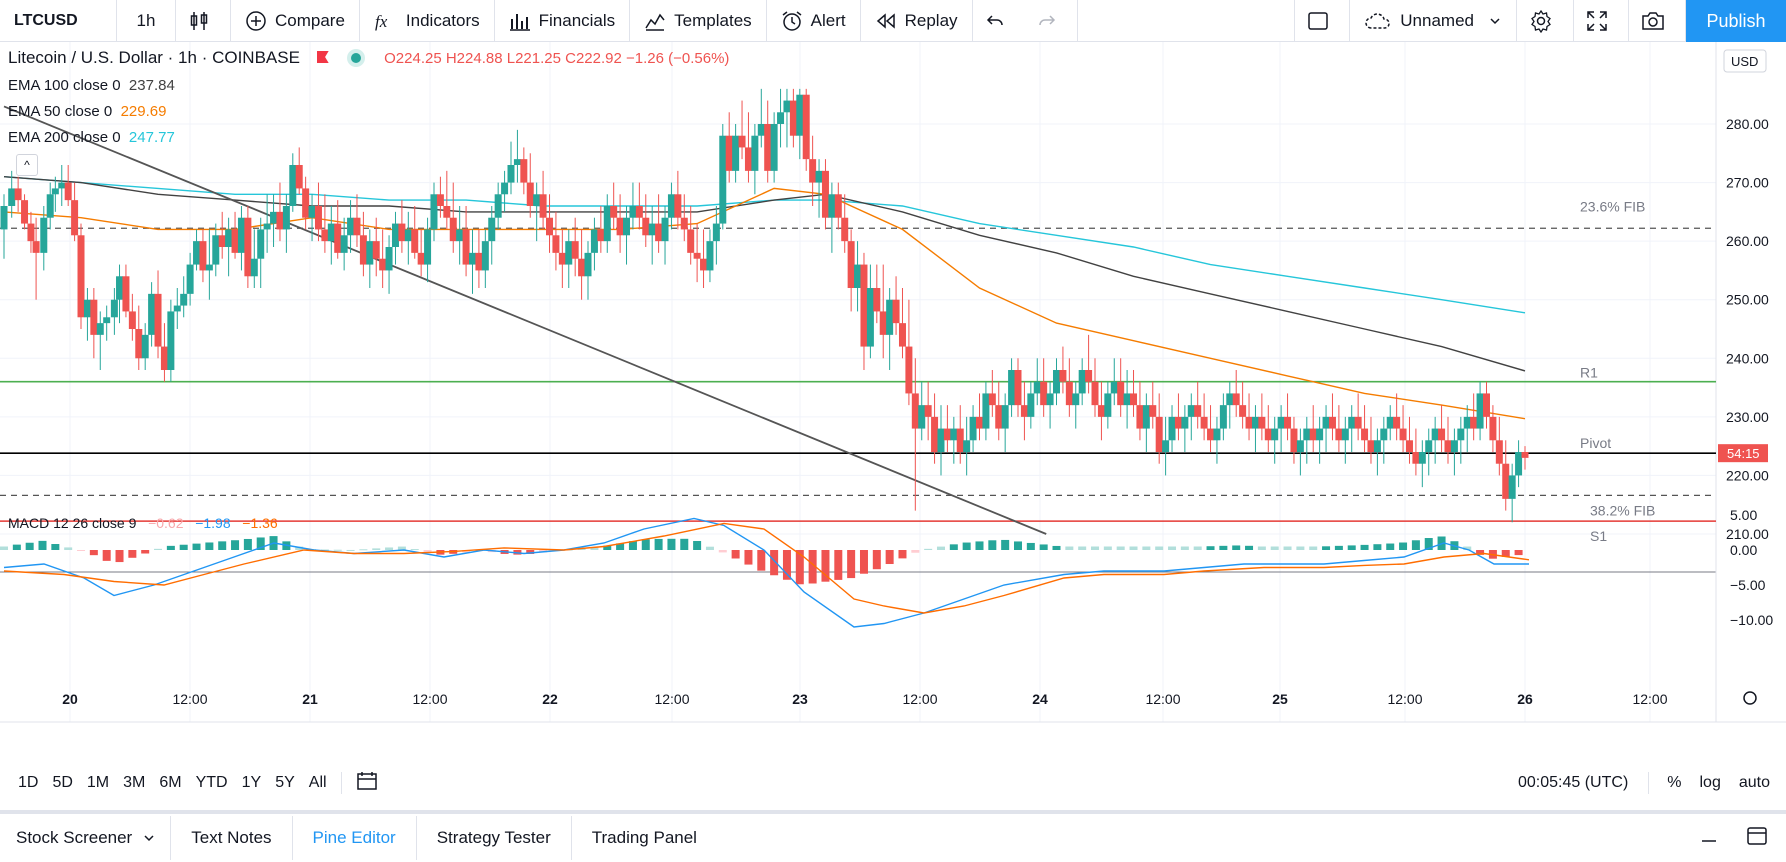 The height and width of the screenshot is (862, 1786). Describe the element at coordinates (644, 838) in the screenshot. I see `tab-trading-panel: Trading Panel` at that location.